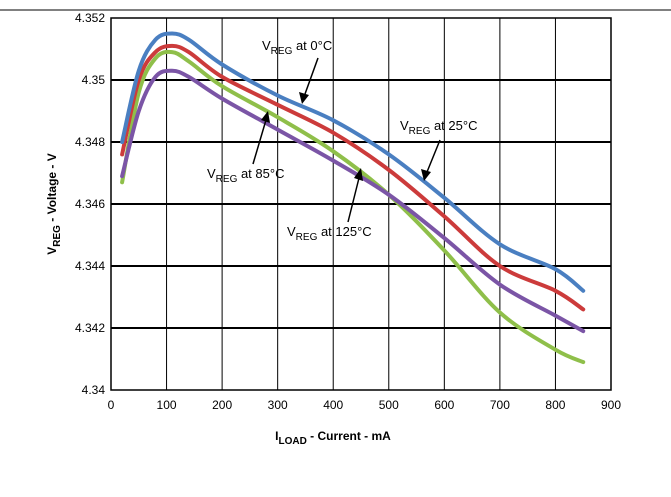  Describe the element at coordinates (329, 205) in the screenshot. I see `annotation-125c: VREG at 125°C` at that location.